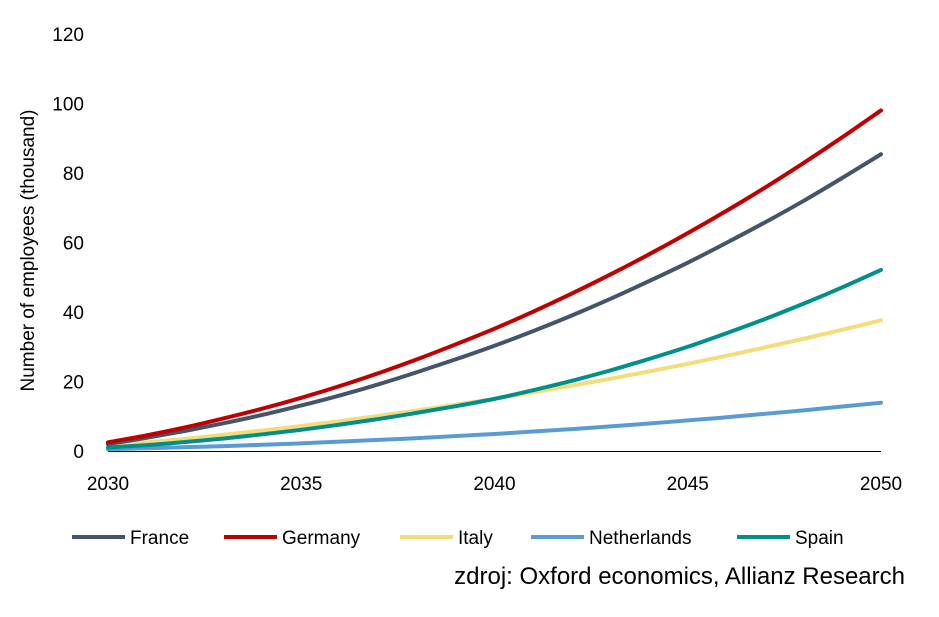  I want to click on x-tick-label: 2035, so click(301, 484).